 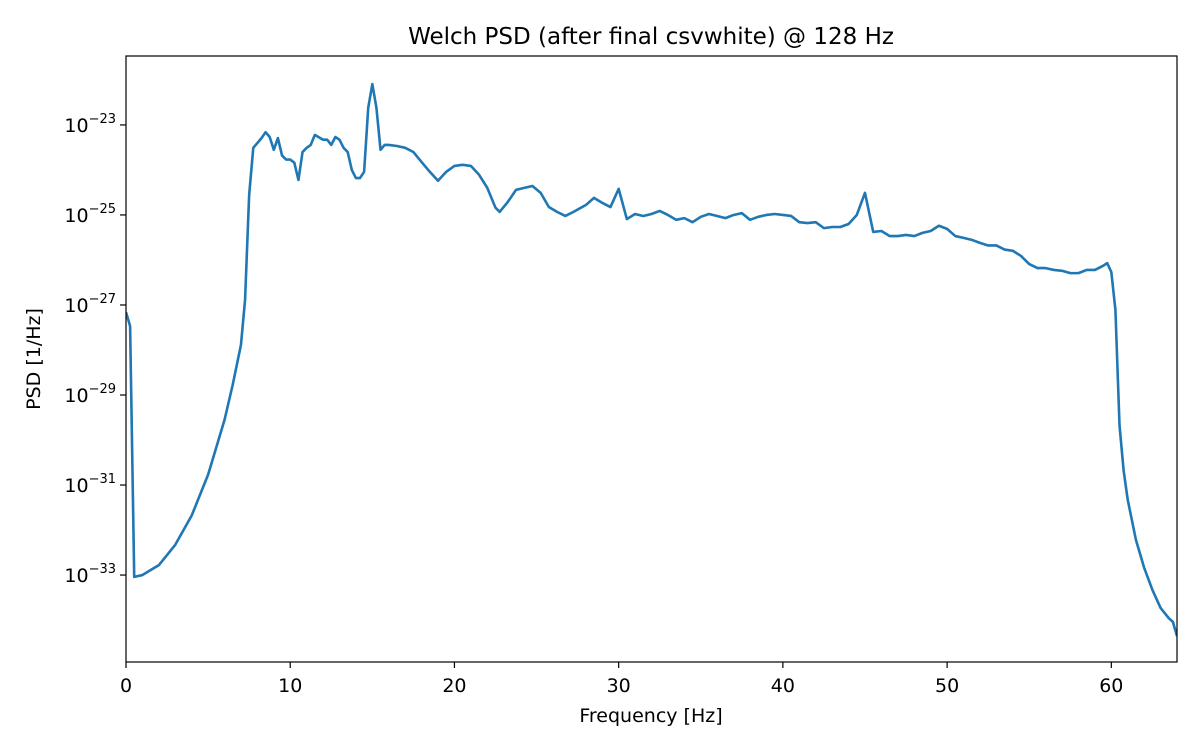 What do you see at coordinates (34, 359) in the screenshot?
I see `y-axis-label: PSD [1/Hz]` at bounding box center [34, 359].